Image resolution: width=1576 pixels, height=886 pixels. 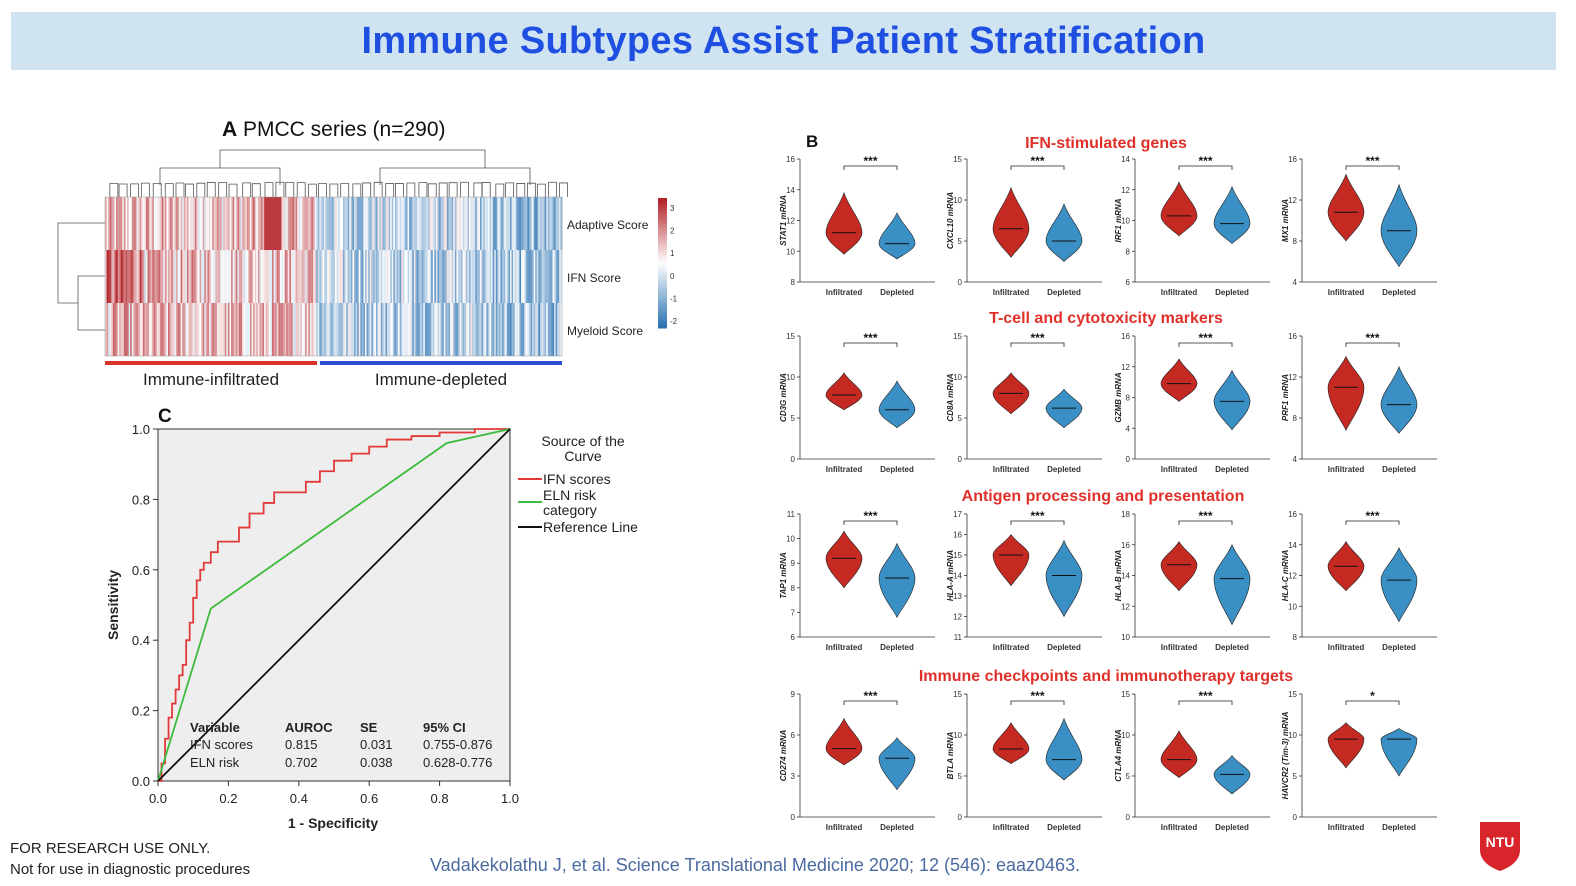 I want to click on colorbar-tick-label: -2, so click(x=674, y=321).